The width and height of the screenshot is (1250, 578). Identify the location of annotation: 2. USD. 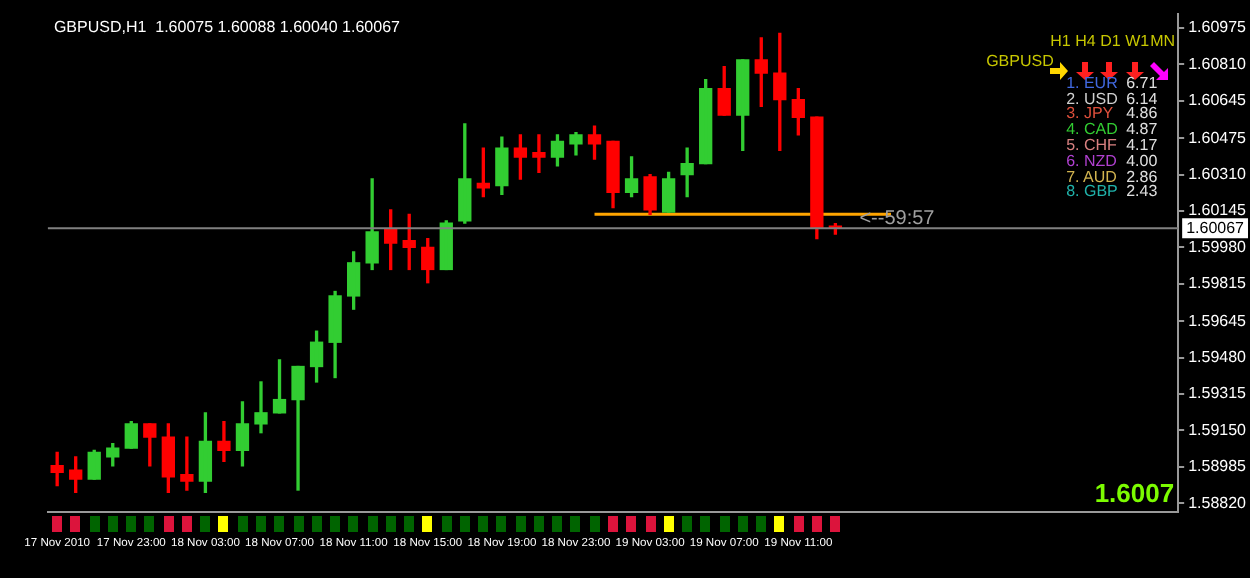
(1092, 98).